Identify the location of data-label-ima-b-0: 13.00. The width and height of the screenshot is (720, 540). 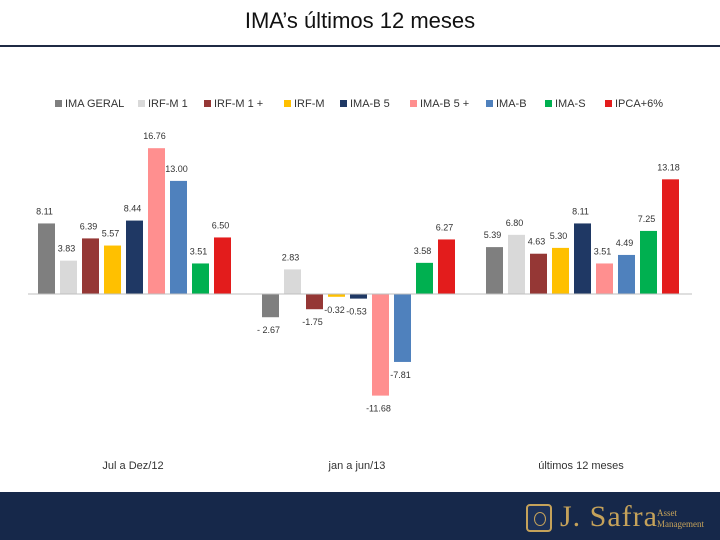
(176, 169).